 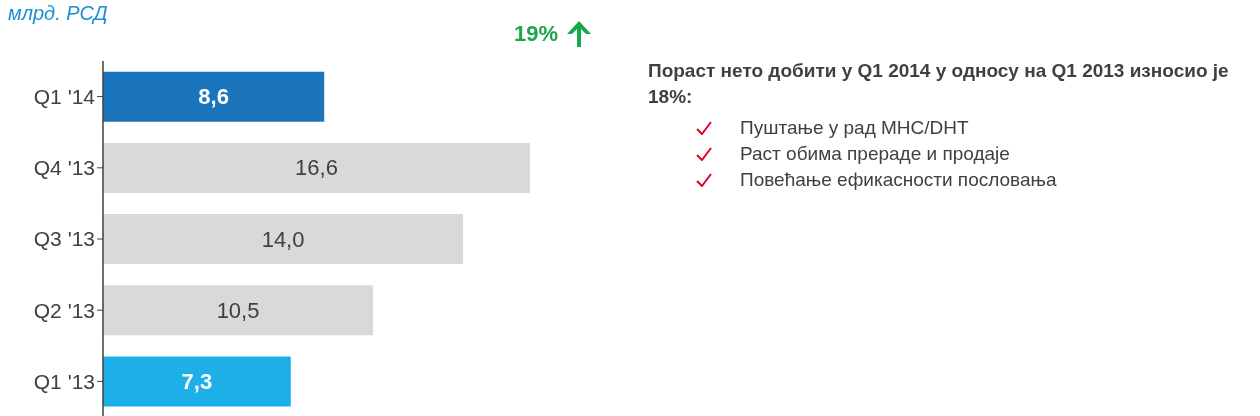 What do you see at coordinates (64, 381) in the screenshot?
I see `y-tick-label: Q1 '13` at bounding box center [64, 381].